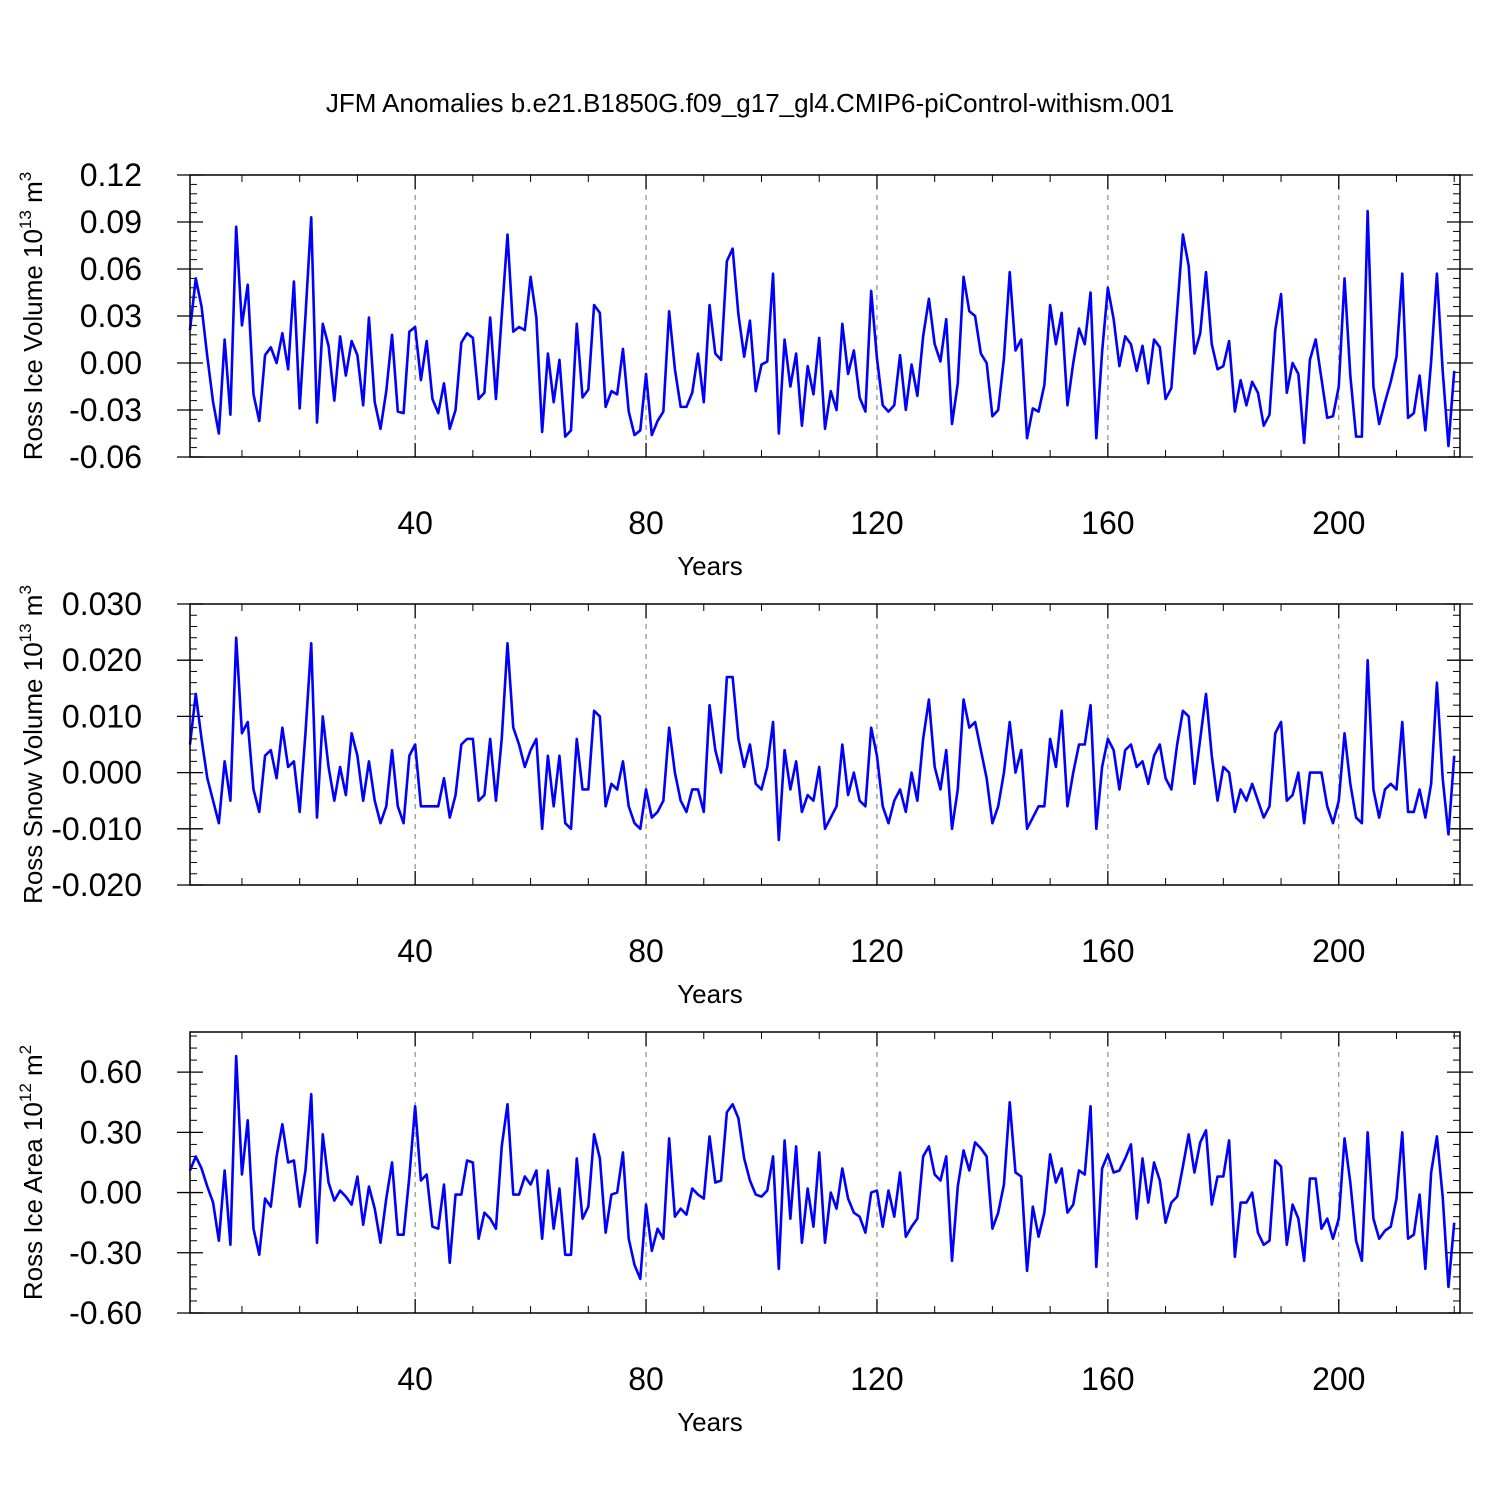  I want to click on y-tick-label: 0.12, so click(111, 175).